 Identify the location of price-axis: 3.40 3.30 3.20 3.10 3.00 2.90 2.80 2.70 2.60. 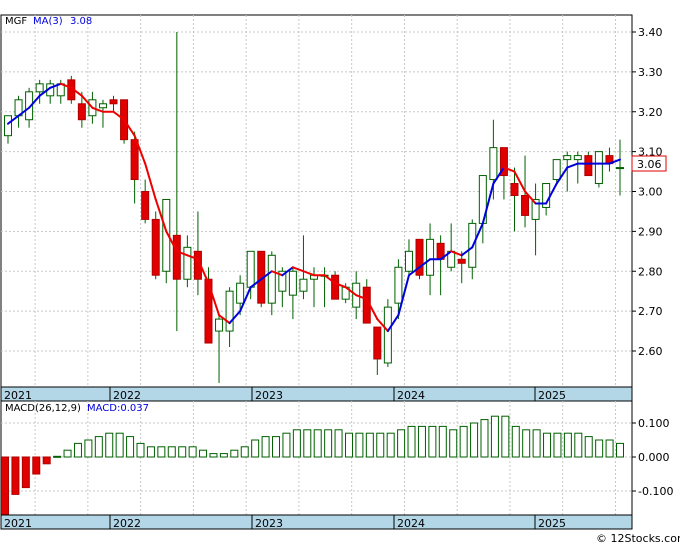
(647, 192).